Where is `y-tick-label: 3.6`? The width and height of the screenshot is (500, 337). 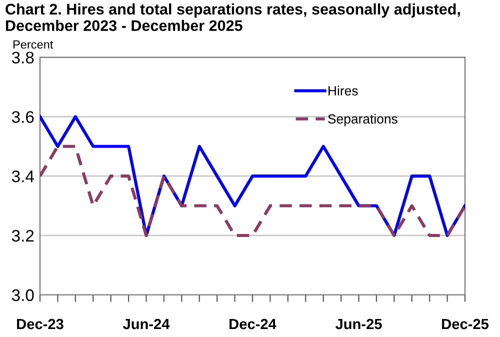 y-tick-label: 3.6 is located at coordinates (23, 117).